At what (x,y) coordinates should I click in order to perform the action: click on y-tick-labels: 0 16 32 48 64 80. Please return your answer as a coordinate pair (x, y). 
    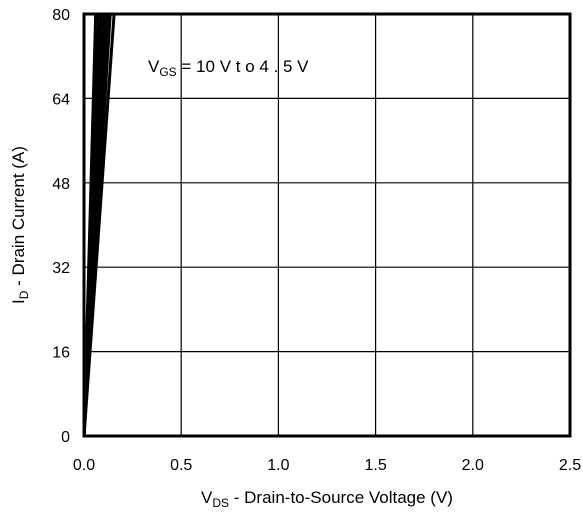
    Looking at the image, I should click on (61, 226).